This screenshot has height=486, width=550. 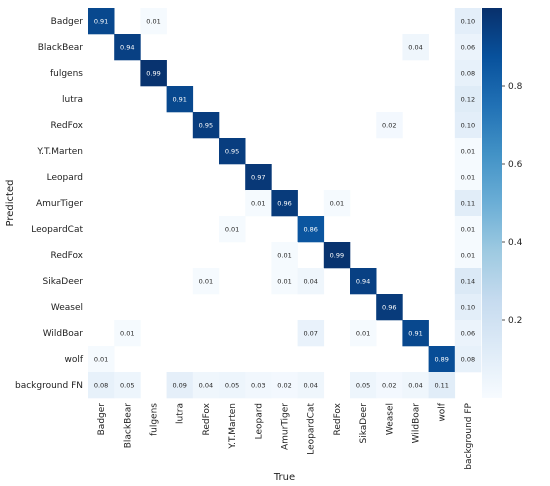 What do you see at coordinates (63, 334) in the screenshot?
I see `y-tick-label: WildBoar` at bounding box center [63, 334].